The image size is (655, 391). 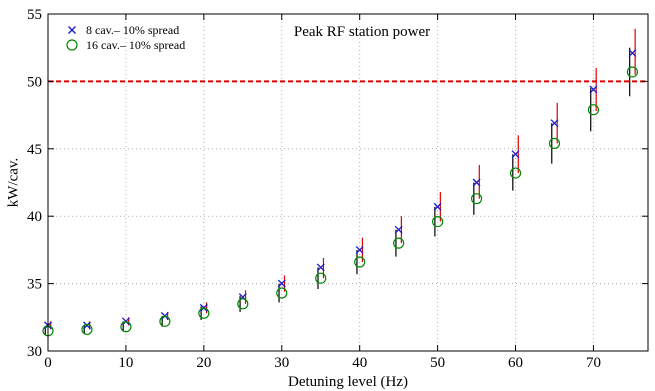 What do you see at coordinates (48, 363) in the screenshot?
I see `tick-label-x-0: 0` at bounding box center [48, 363].